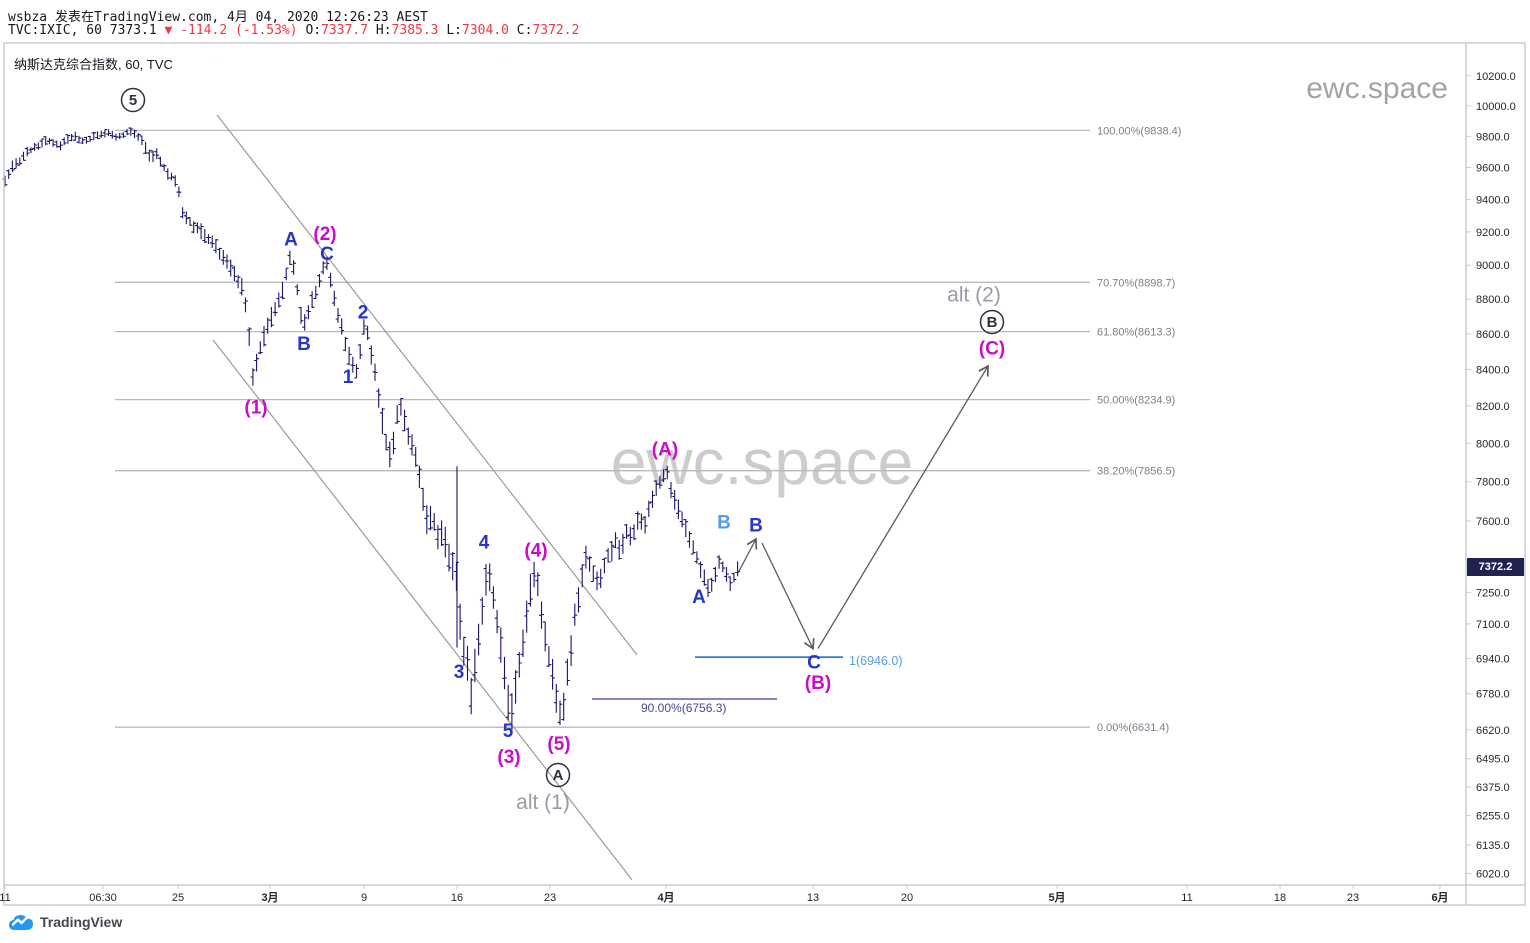 This screenshot has width=1530, height=943. What do you see at coordinates (665, 897) in the screenshot?
I see `time-tick-label: 4月` at bounding box center [665, 897].